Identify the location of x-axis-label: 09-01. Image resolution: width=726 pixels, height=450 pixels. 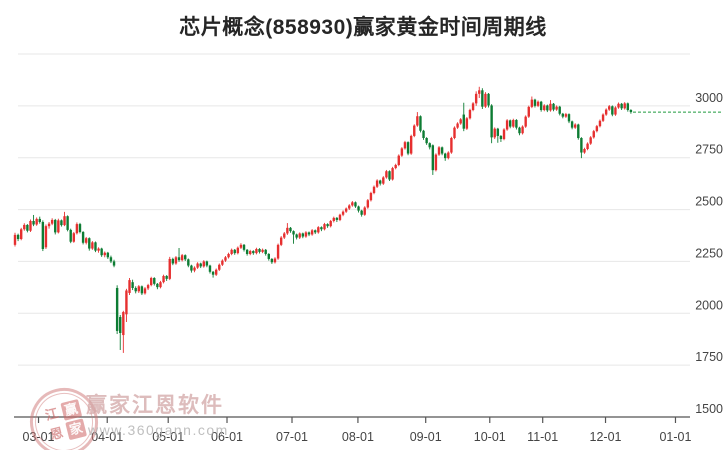
(426, 437).